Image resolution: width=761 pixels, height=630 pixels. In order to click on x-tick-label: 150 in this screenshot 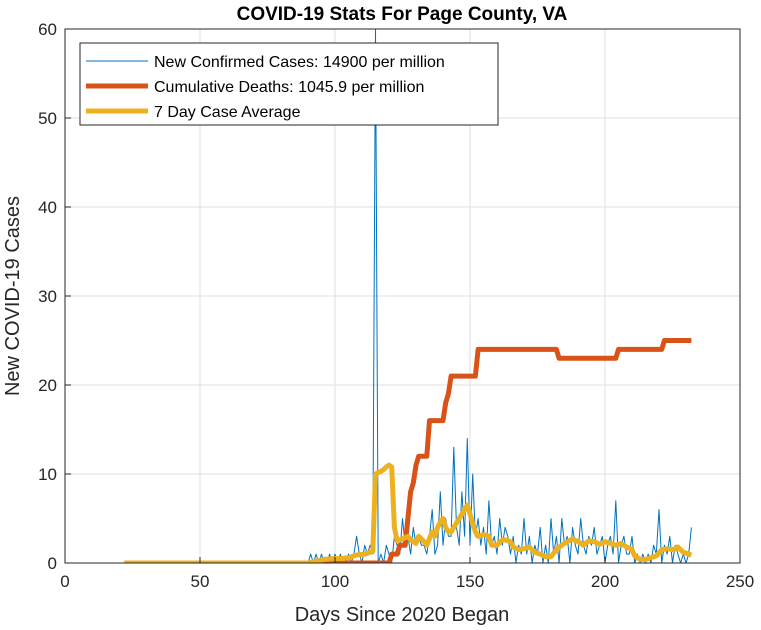, I will do `click(470, 581)`.